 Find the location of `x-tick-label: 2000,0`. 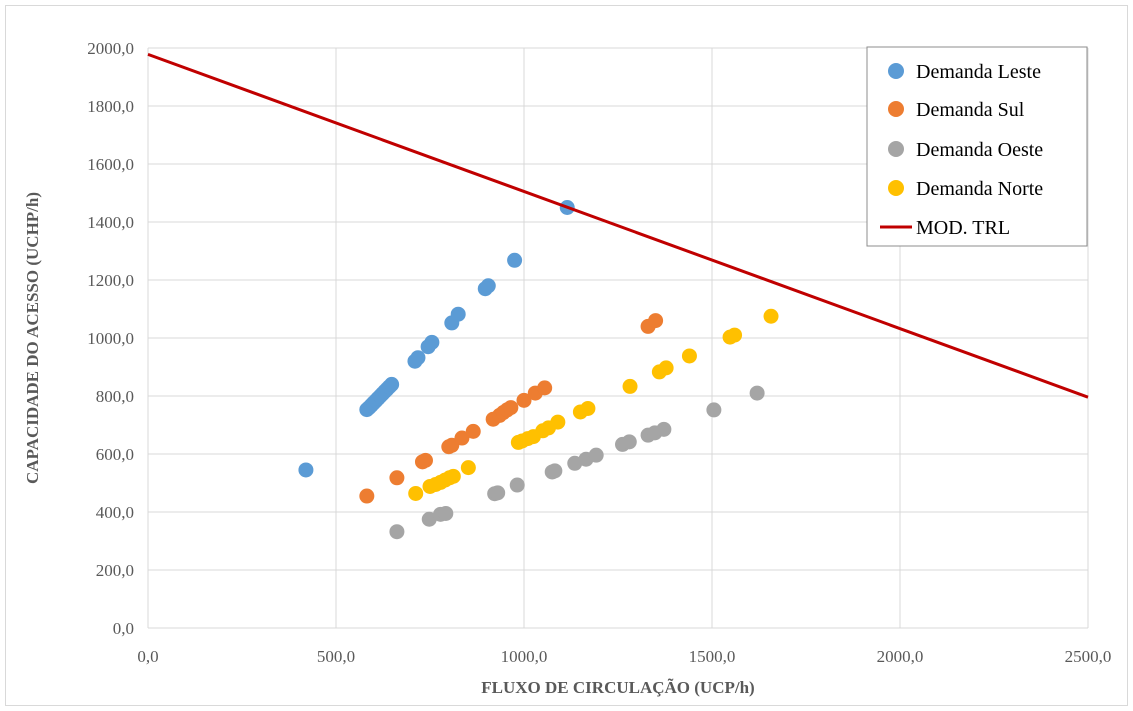

x-tick-label: 2000,0 is located at coordinates (900, 656).